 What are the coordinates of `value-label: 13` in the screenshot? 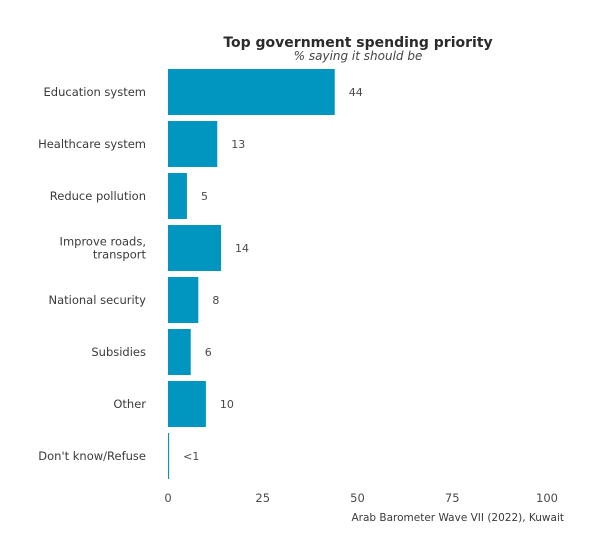 It's located at (238, 144).